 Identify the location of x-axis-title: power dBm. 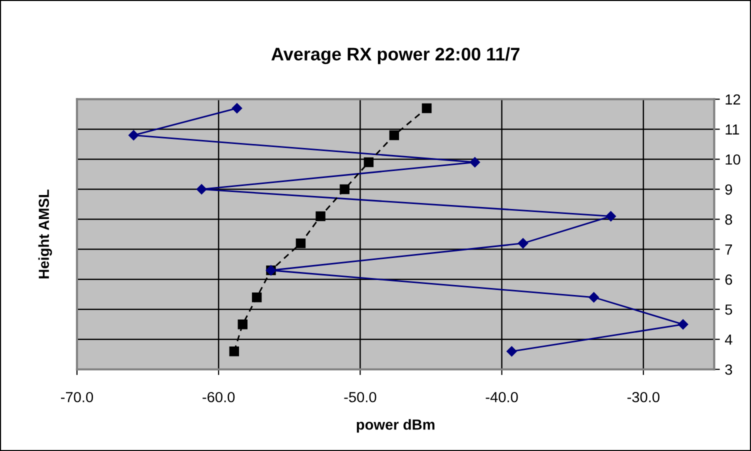
(395, 426).